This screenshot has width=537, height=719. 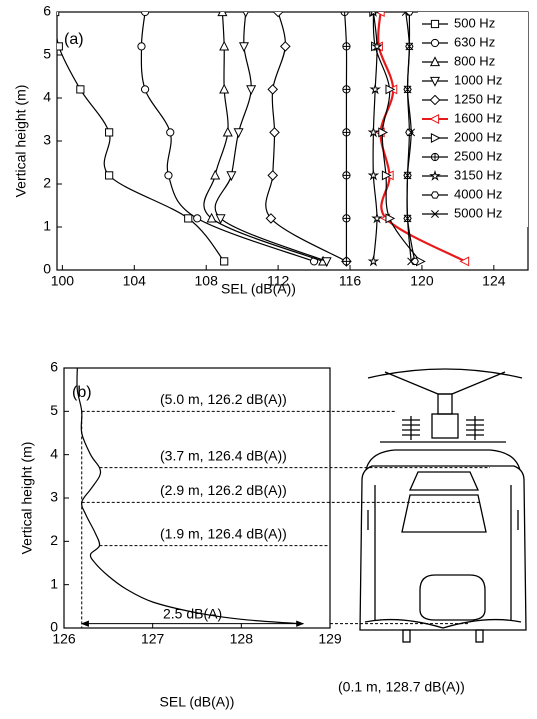 I want to click on y-tick-label: 1, so click(x=54, y=583).